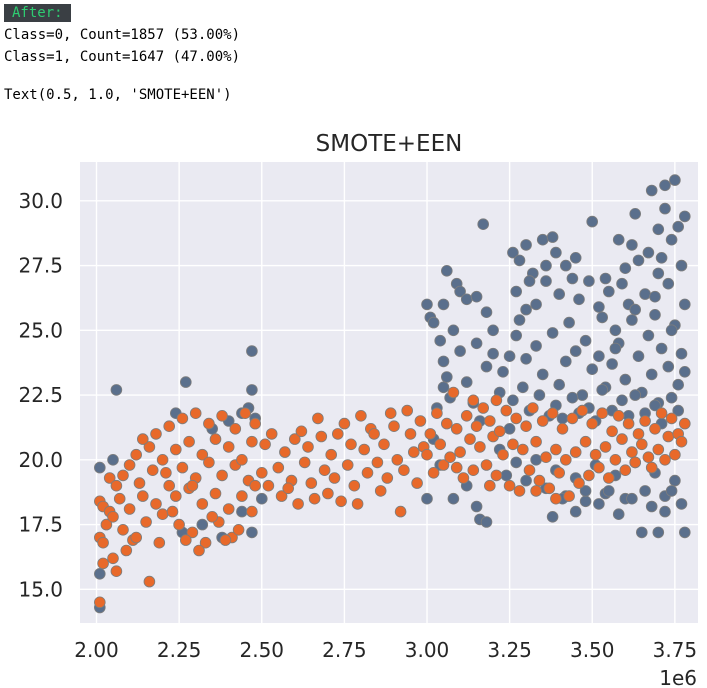 The width and height of the screenshot is (707, 688). I want to click on y-tick-labels: 15.0 17.5 20.0 22.5 25.0 27.5 30.0, so click(40, 395).